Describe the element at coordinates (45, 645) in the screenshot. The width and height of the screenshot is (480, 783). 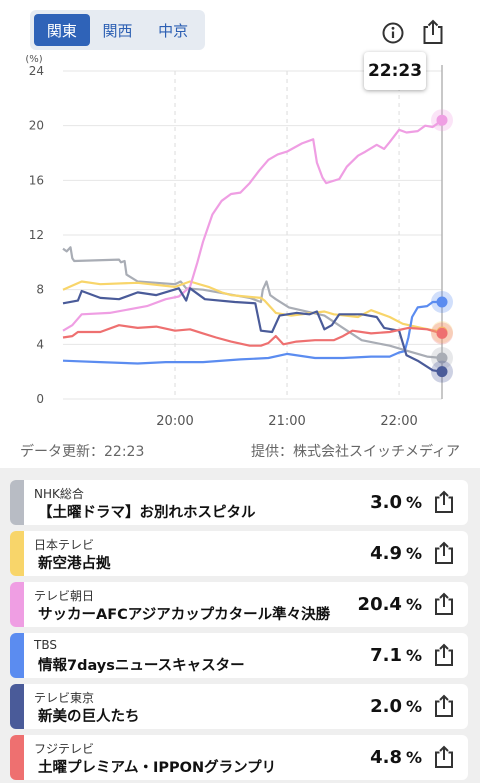
I see `station-name: TBS` at that location.